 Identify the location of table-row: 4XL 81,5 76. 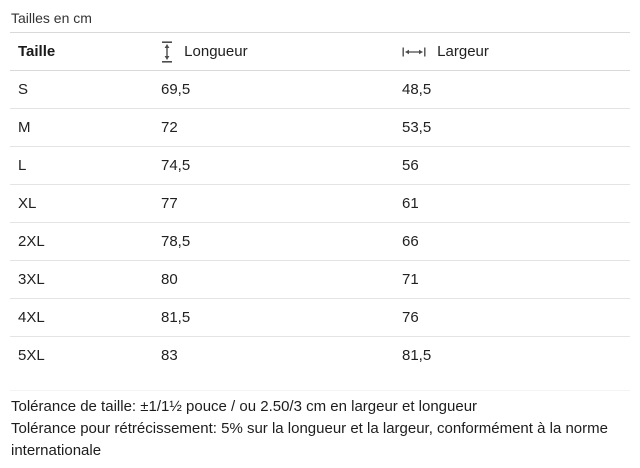
(320, 318).